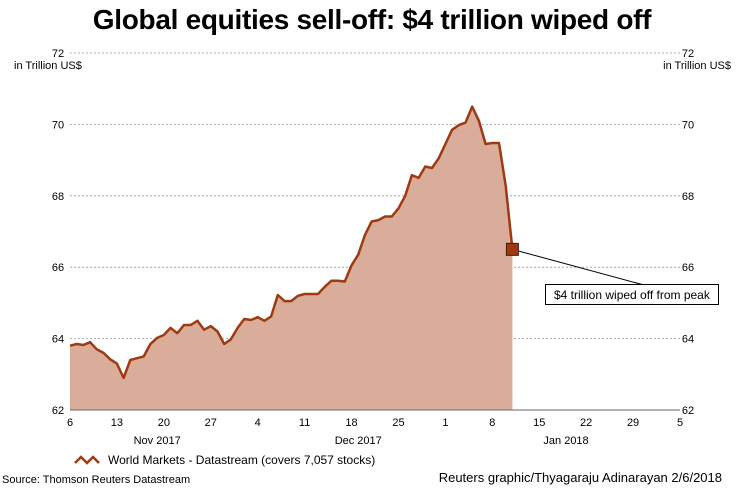 This screenshot has height=489, width=744. Describe the element at coordinates (58, 197) in the screenshot. I see `y-tick-label-left: 68` at that location.